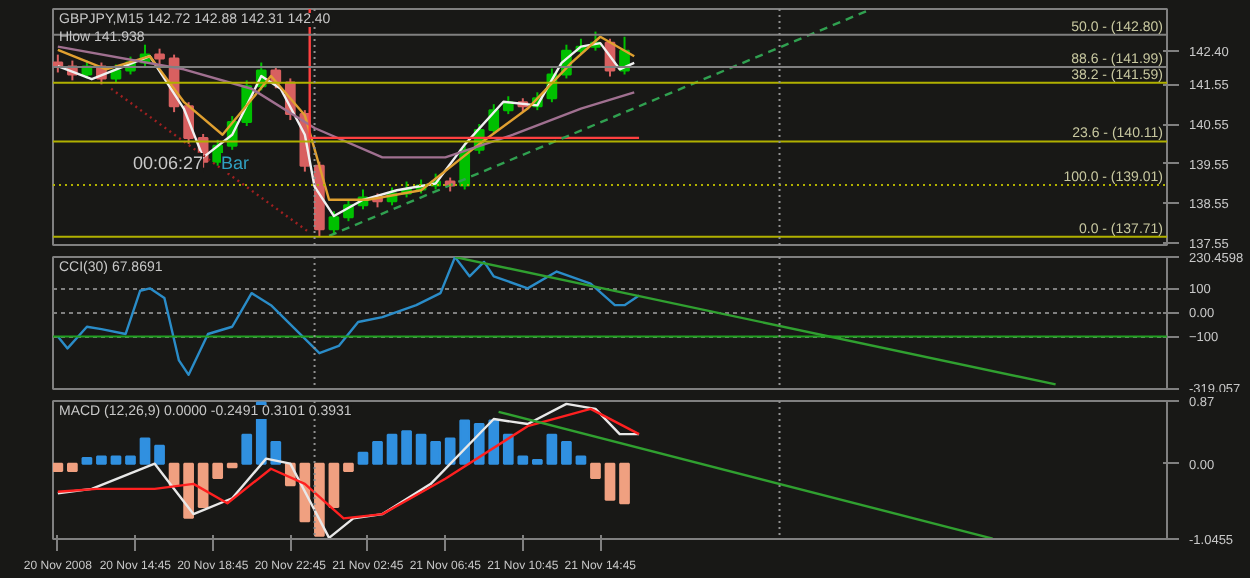 The width and height of the screenshot is (1250, 578). I want to click on annotation: 00:06:27, so click(168, 163).